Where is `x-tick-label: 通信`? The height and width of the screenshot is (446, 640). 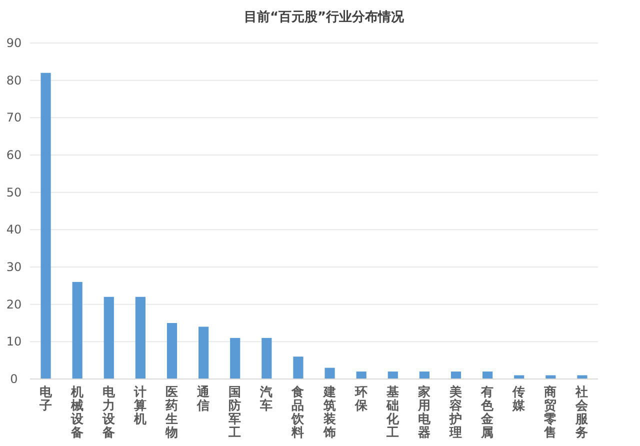
x-tick-label: 通信 is located at coordinates (203, 398).